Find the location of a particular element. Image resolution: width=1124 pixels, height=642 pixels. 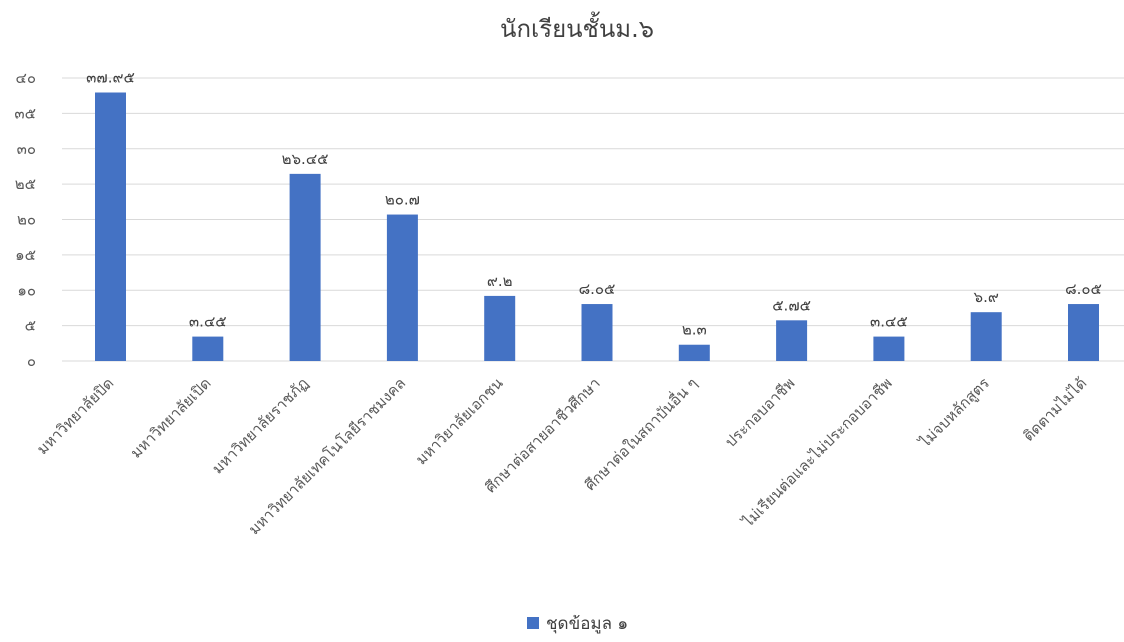

legend: ชุดข้อมูล ๑ is located at coordinates (577, 624).